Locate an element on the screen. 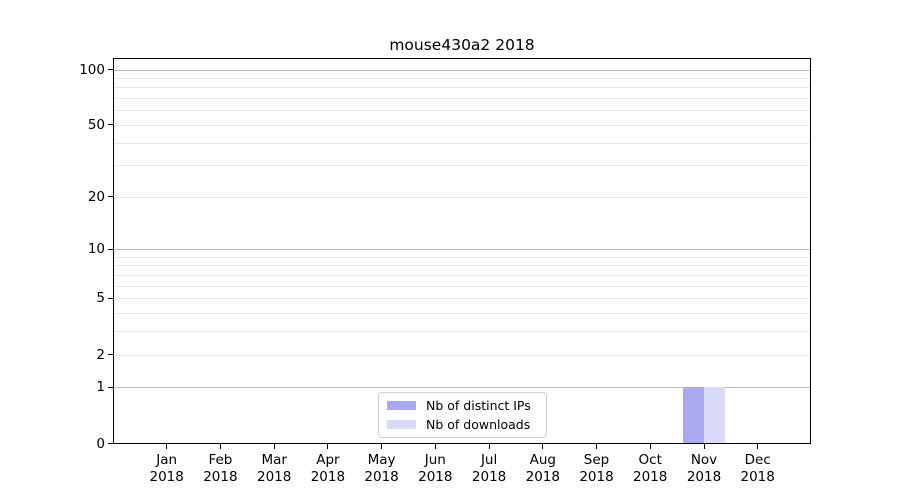 The image size is (900, 500). x-tick-month: Oct is located at coordinates (650, 460).